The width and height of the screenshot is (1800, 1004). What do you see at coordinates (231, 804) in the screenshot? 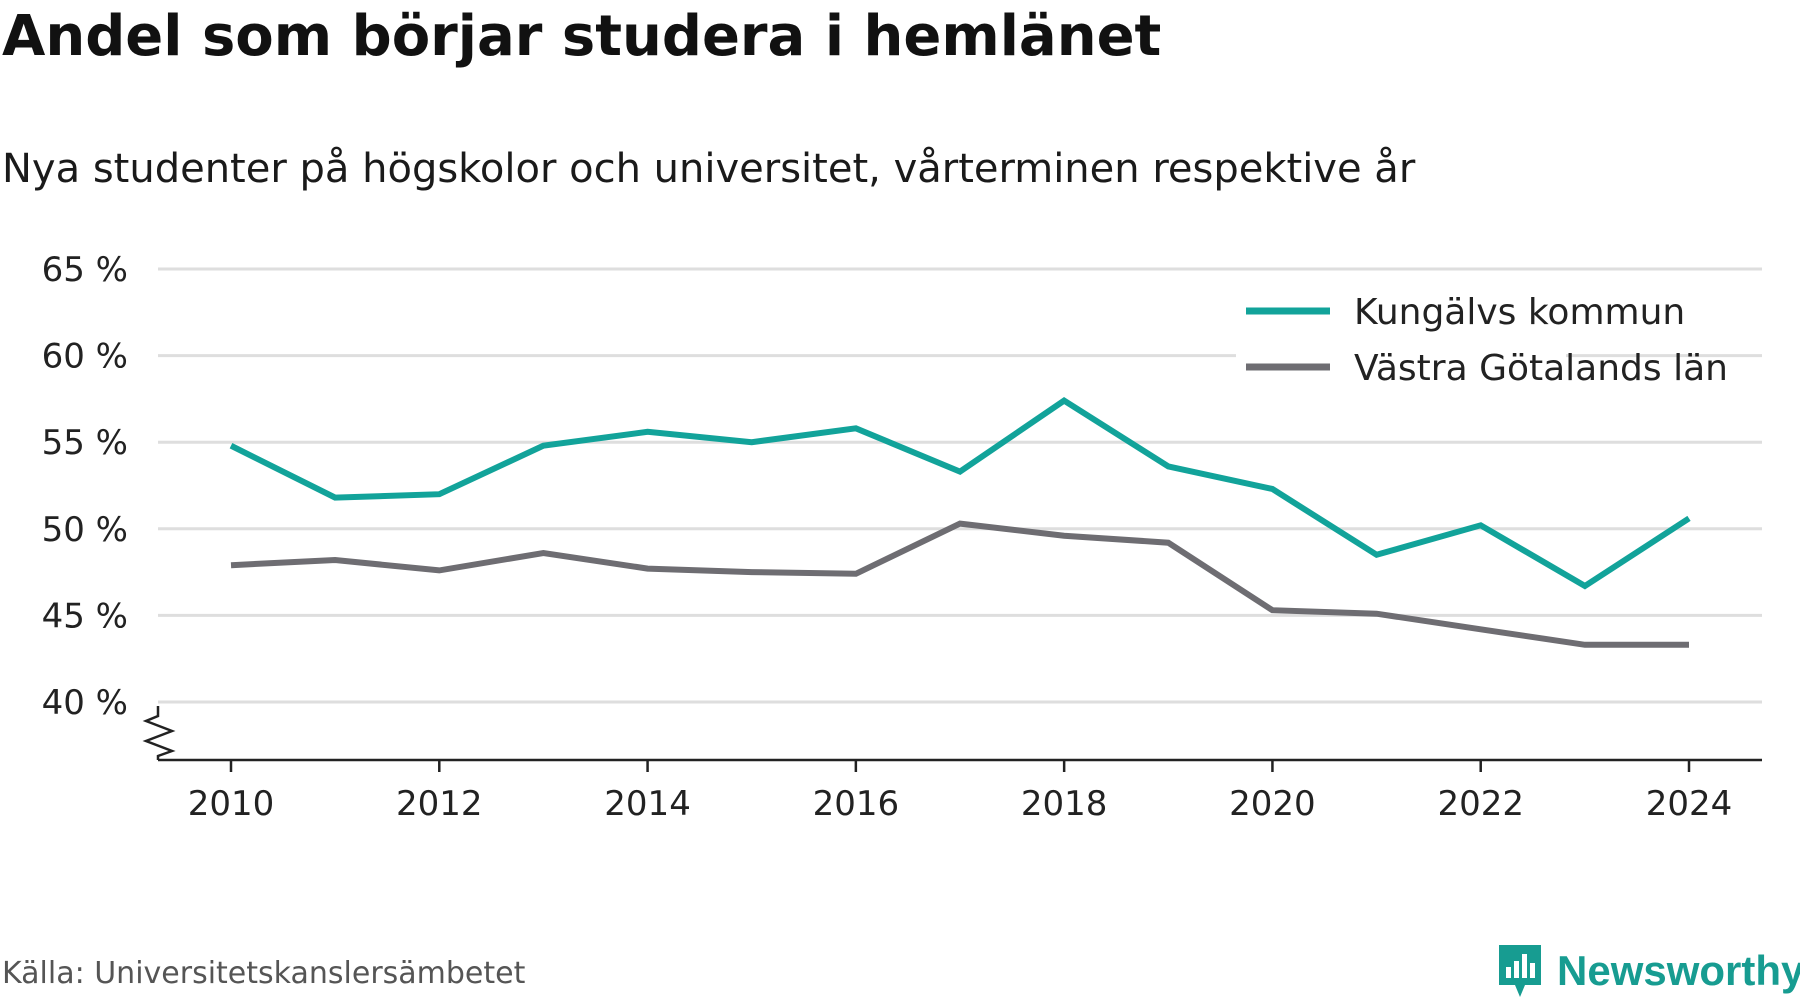
I see `x-tick-label: 2010` at bounding box center [231, 804].